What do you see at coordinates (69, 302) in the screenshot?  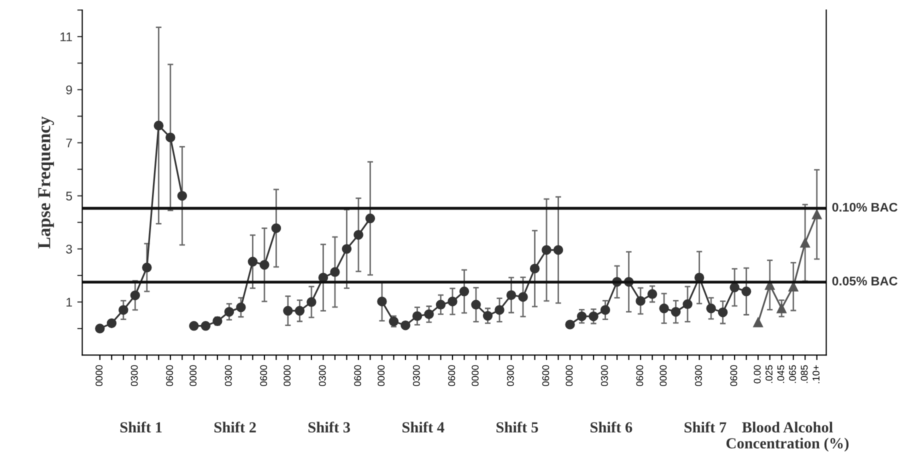 I see `y-tick-label: 1` at bounding box center [69, 302].